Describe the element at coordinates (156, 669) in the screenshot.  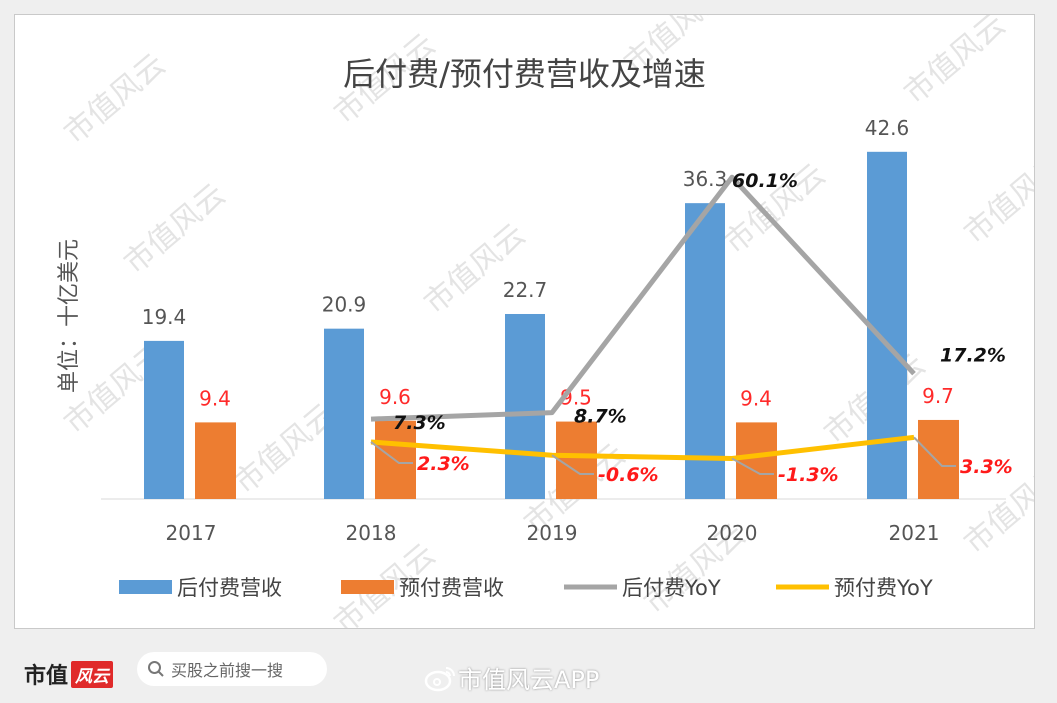
I see `search-icon` at that location.